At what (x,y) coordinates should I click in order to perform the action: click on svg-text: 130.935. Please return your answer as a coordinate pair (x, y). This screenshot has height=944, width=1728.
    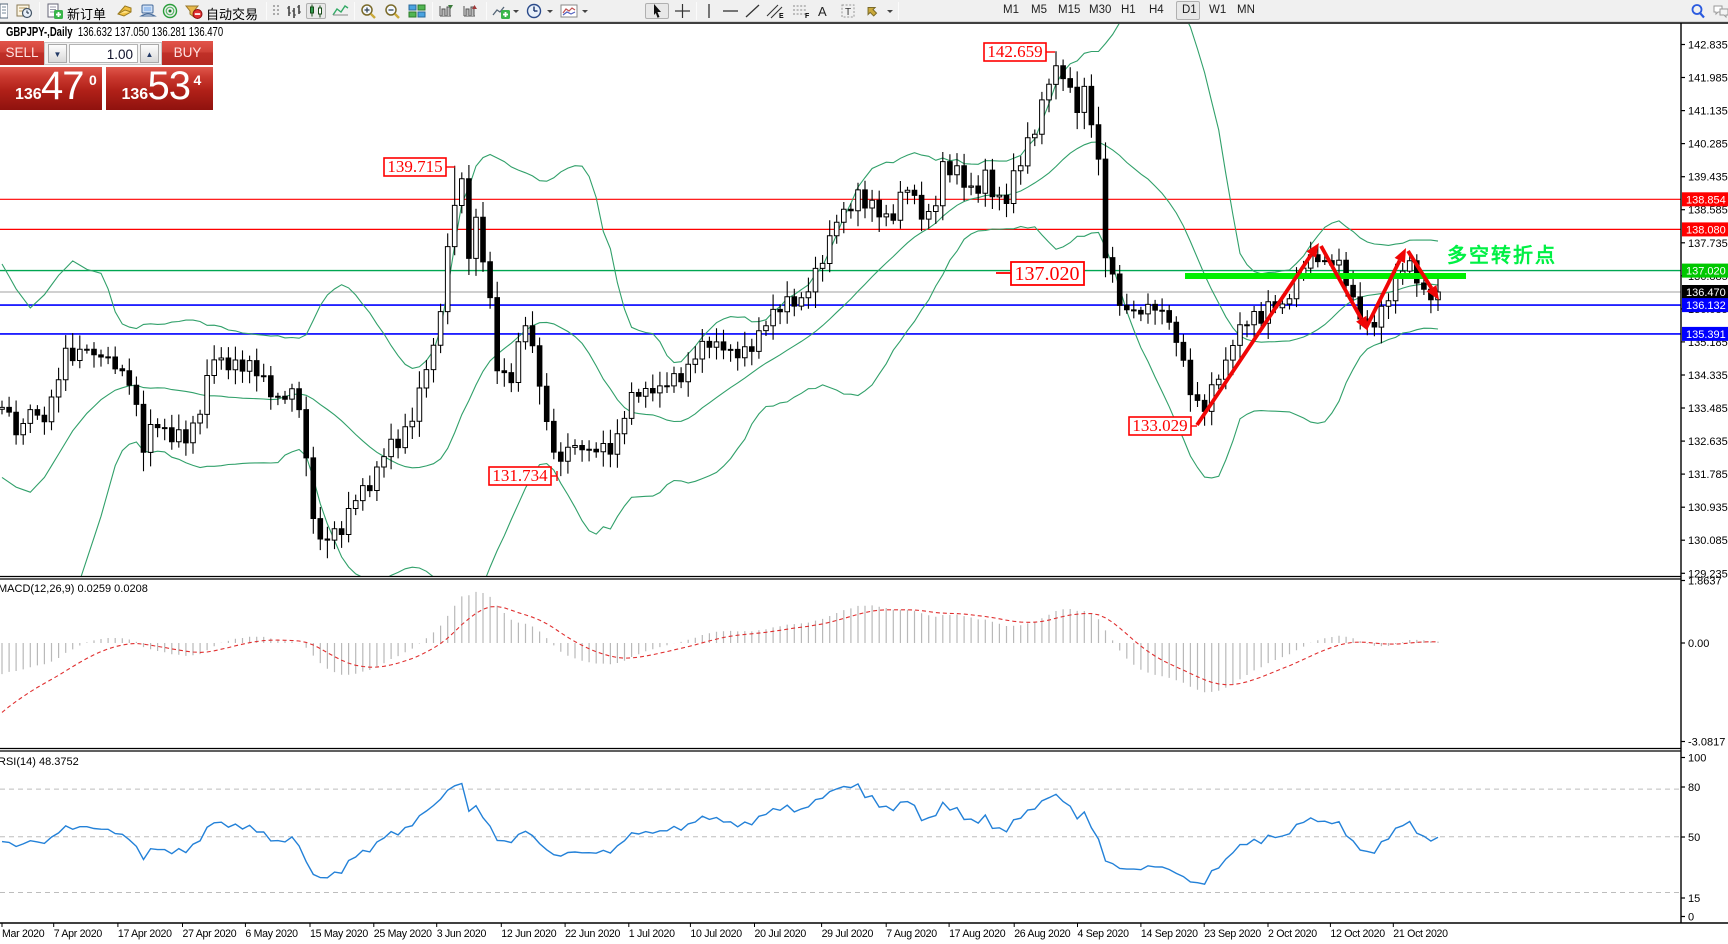
    Looking at the image, I should click on (1708, 508).